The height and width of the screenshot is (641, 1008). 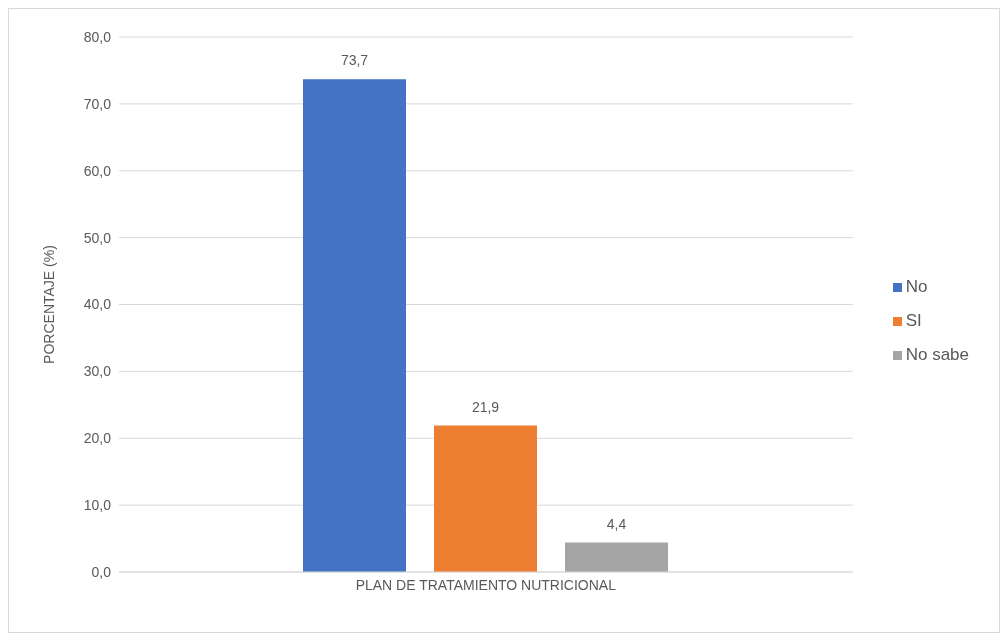 I want to click on data-label: 21,9, so click(x=485, y=406).